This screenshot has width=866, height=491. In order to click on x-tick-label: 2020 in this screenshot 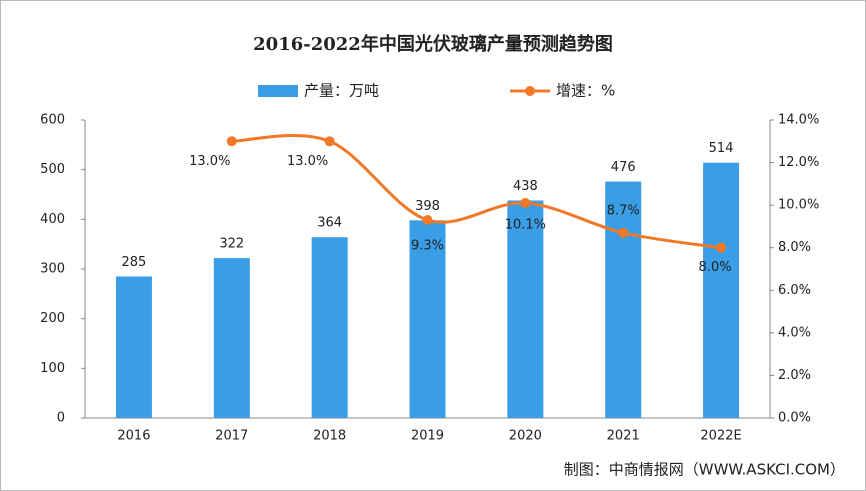, I will do `click(525, 436)`.